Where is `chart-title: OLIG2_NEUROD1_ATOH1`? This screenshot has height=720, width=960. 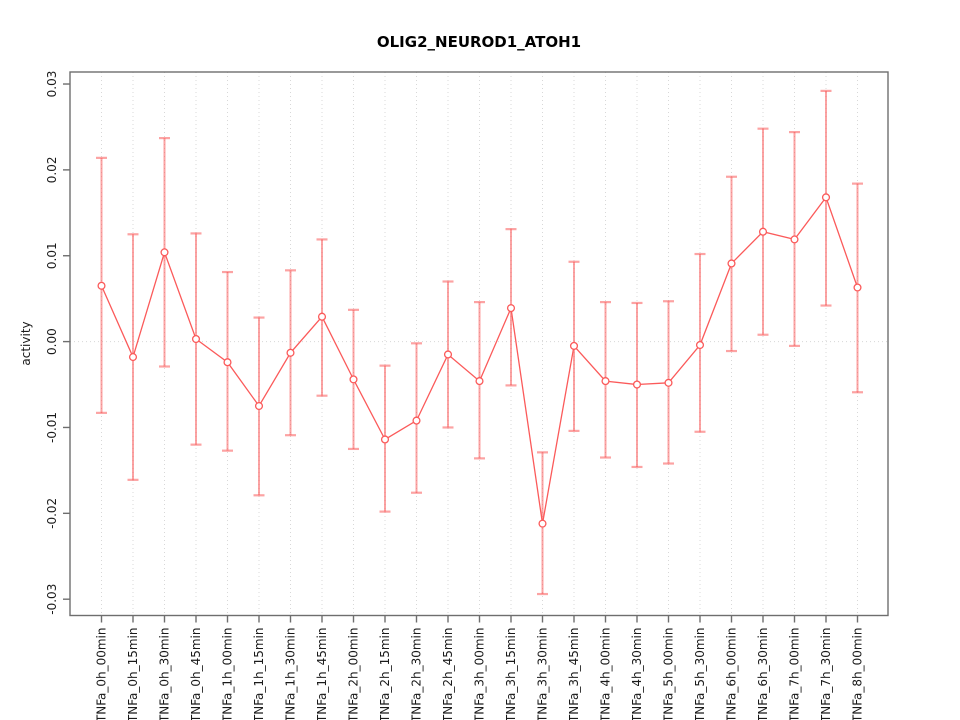 chart-title: OLIG2_NEUROD1_ATOH1 is located at coordinates (479, 42).